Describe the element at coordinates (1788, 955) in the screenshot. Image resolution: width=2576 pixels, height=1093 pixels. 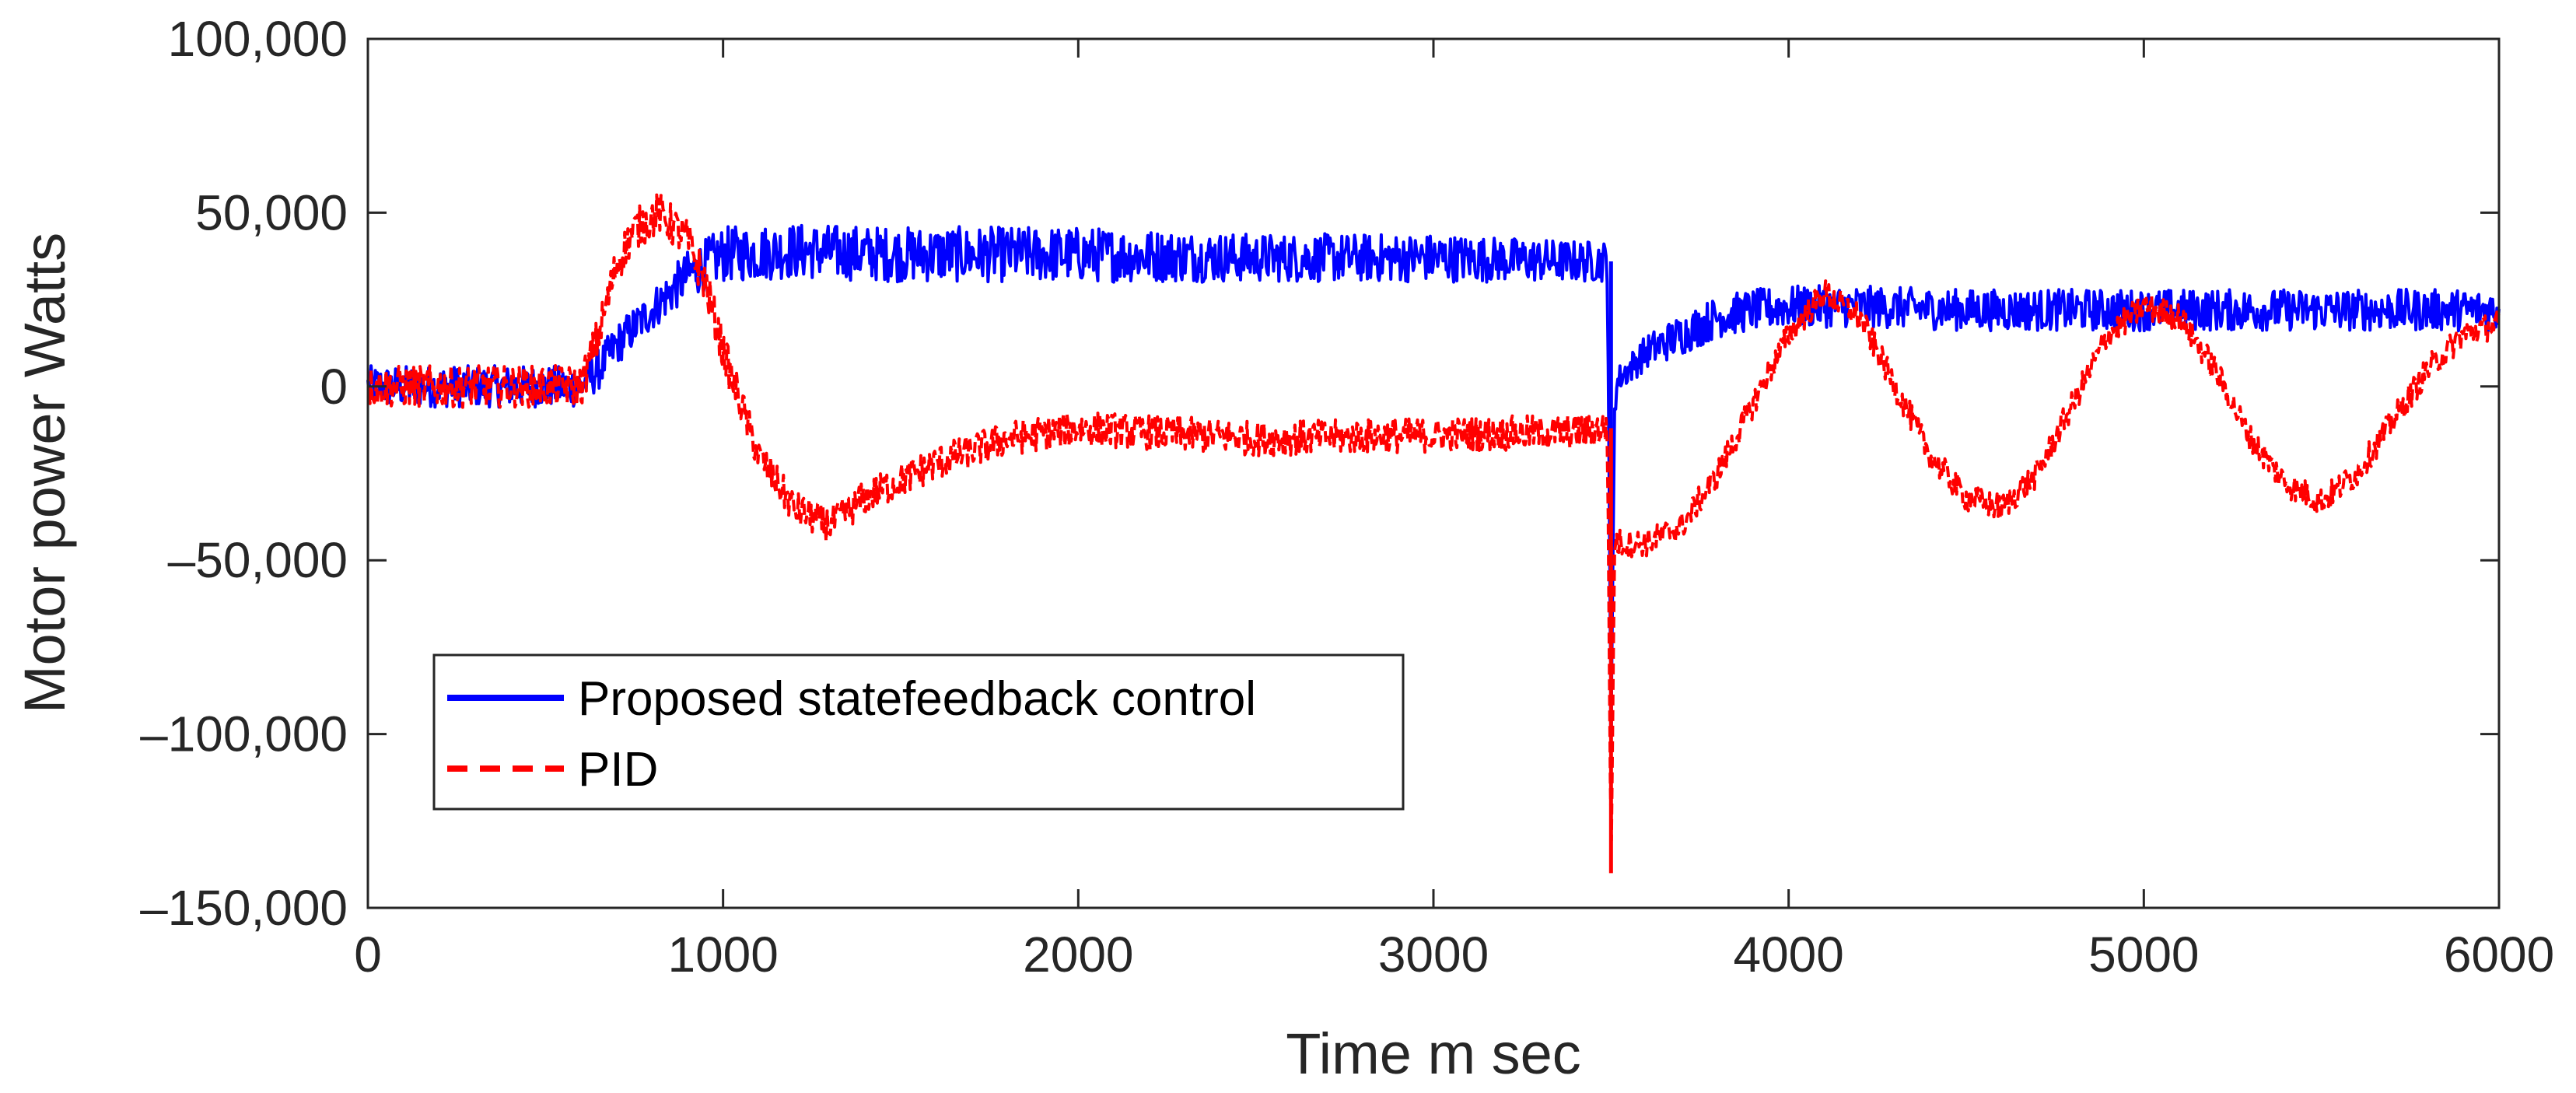
I see `x-tick-label: 4000` at that location.